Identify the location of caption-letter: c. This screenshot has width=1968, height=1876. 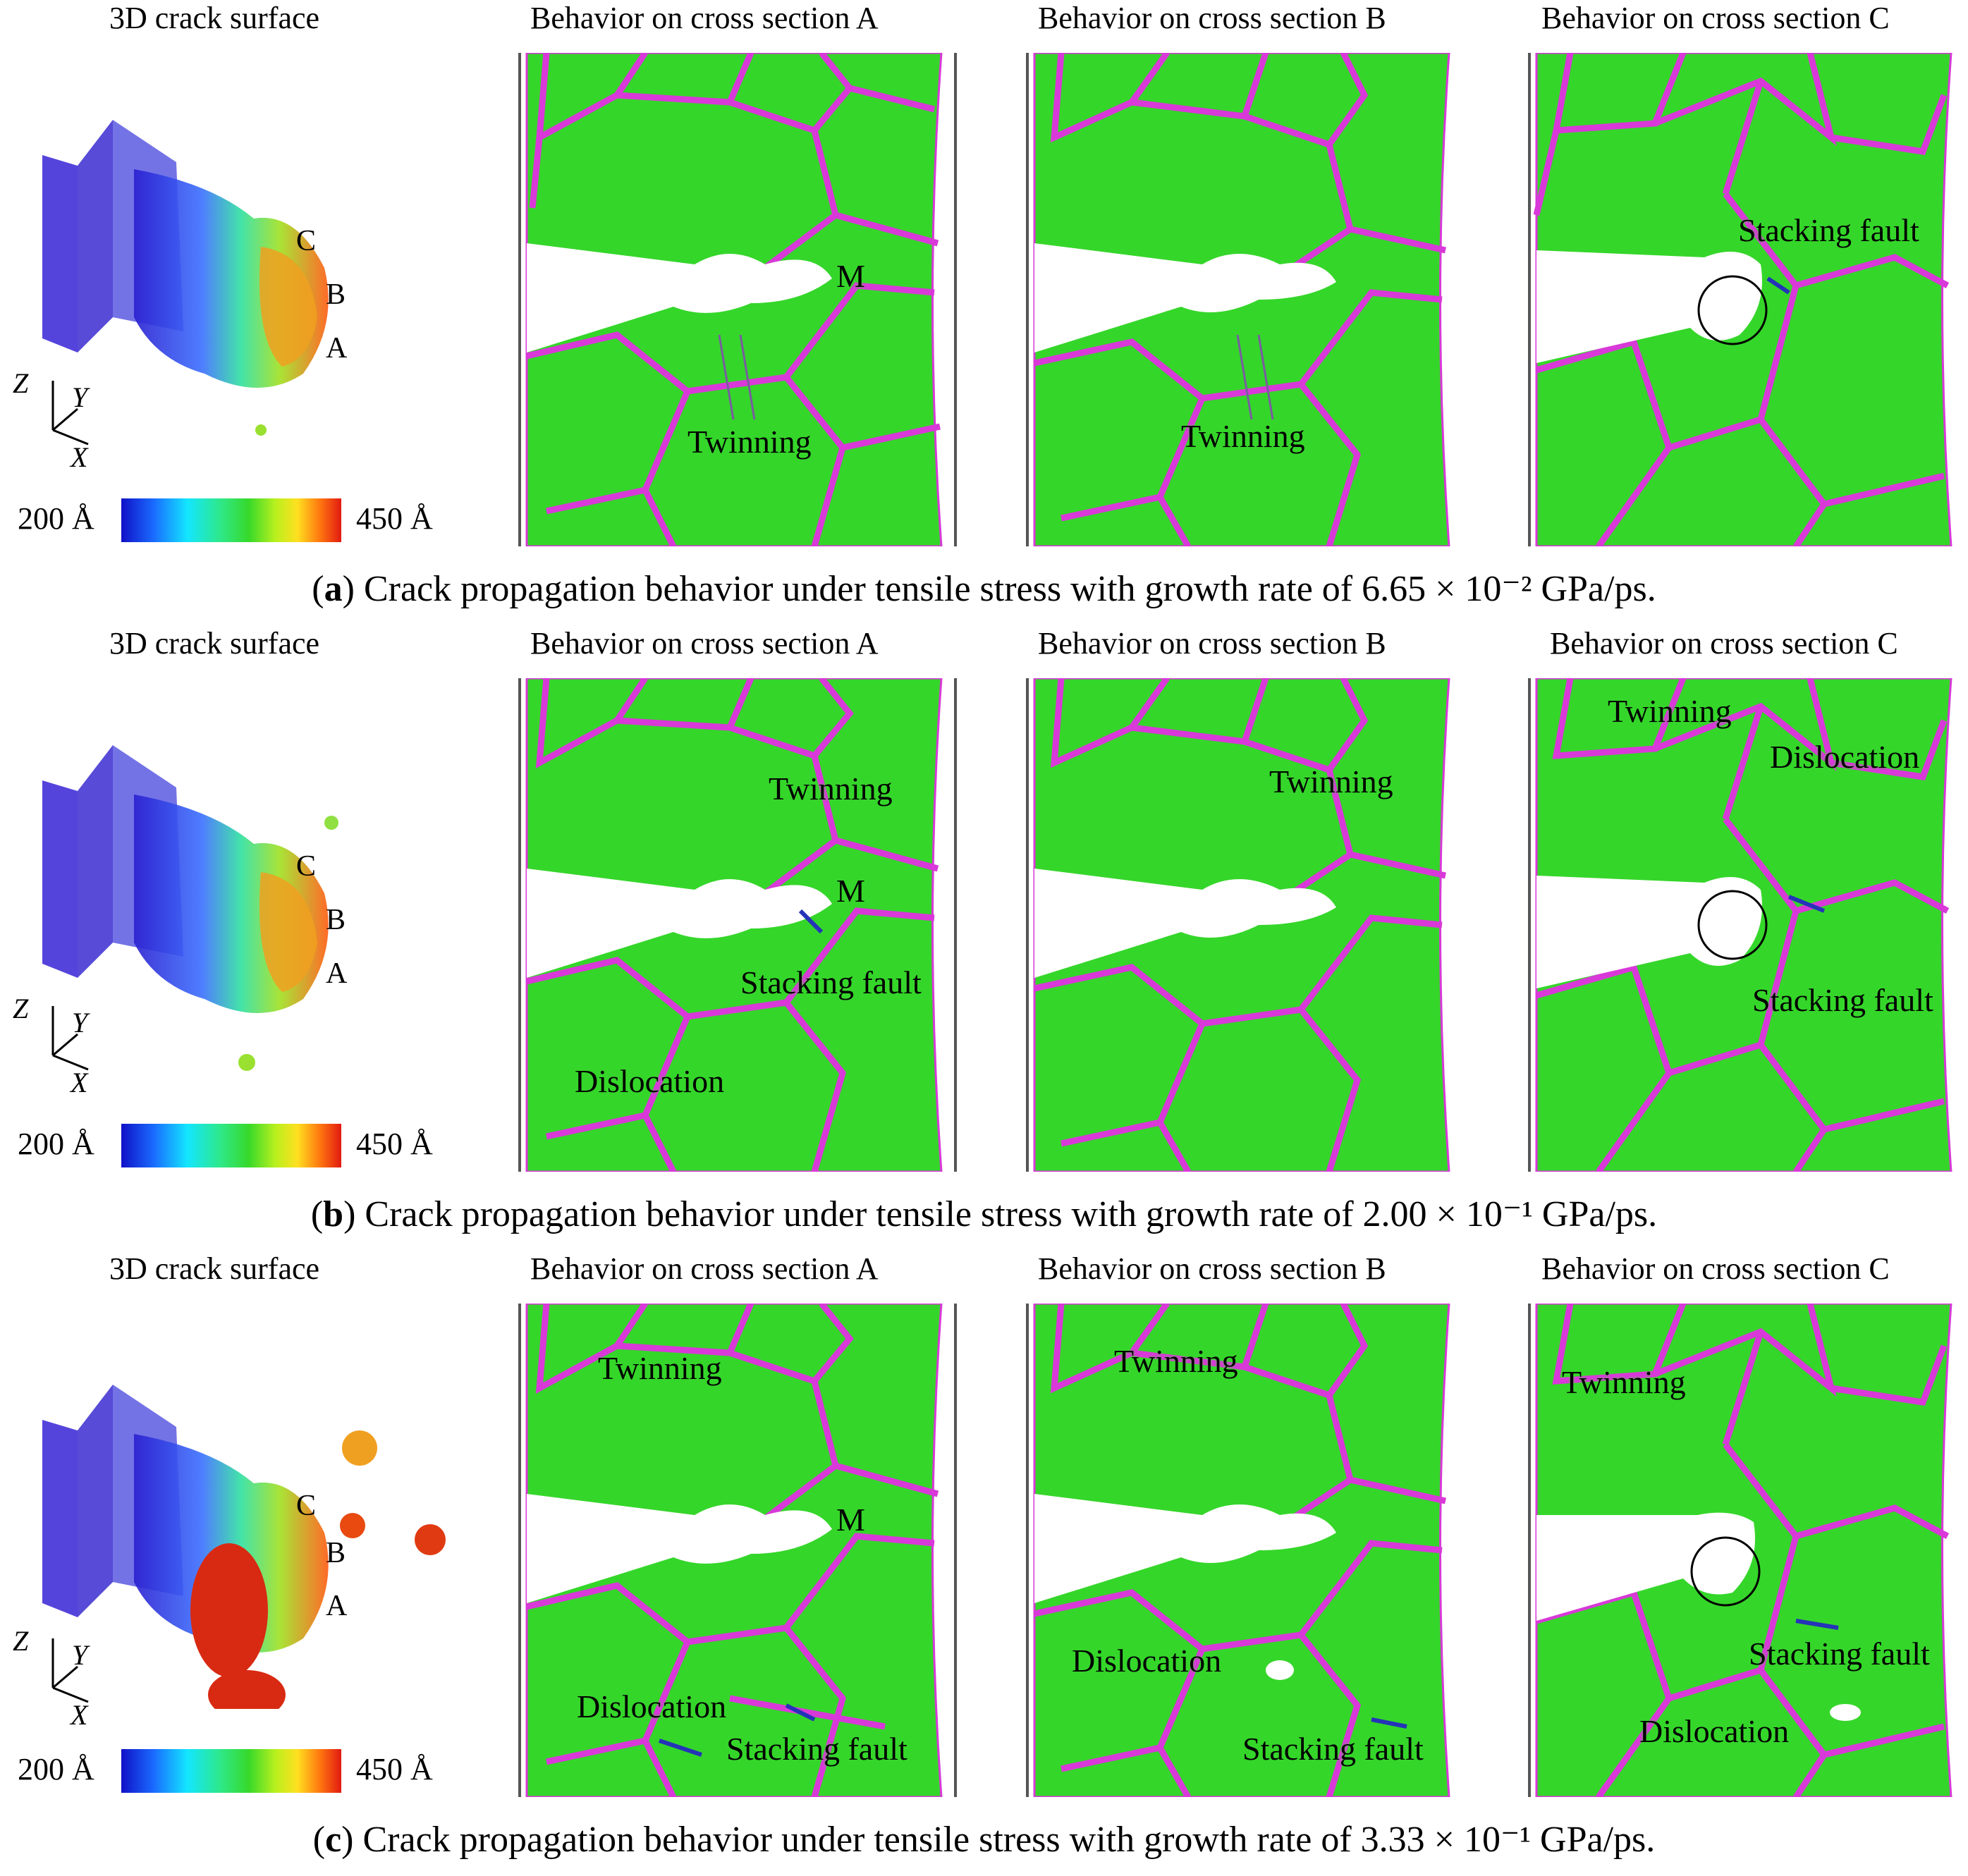
(333, 1840).